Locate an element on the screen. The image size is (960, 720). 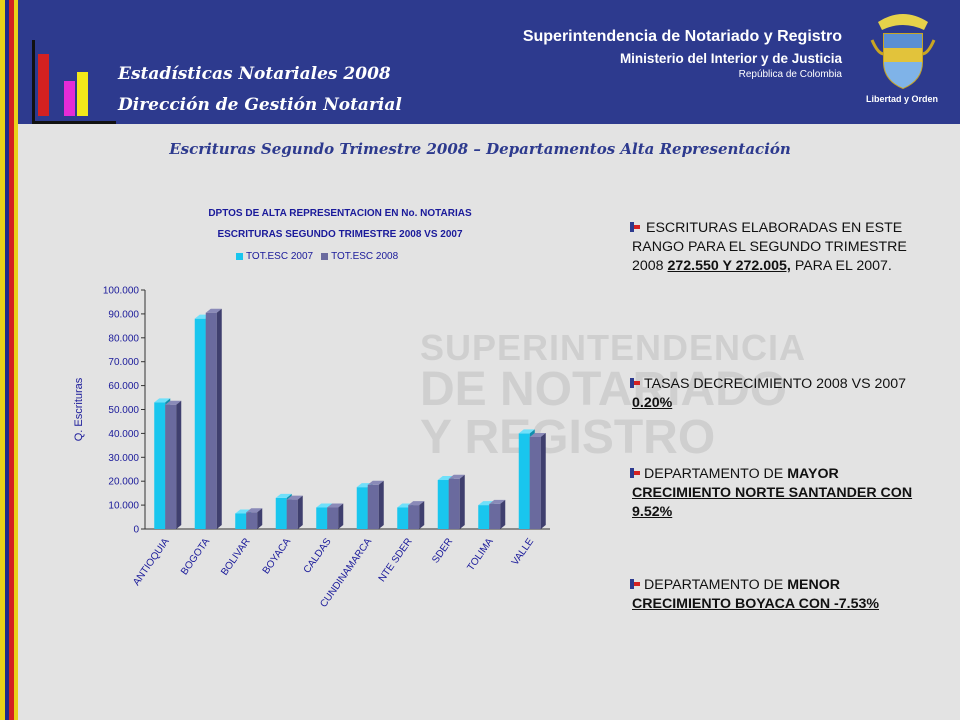
country-name: República de Colombia is located at coordinates (790, 74).